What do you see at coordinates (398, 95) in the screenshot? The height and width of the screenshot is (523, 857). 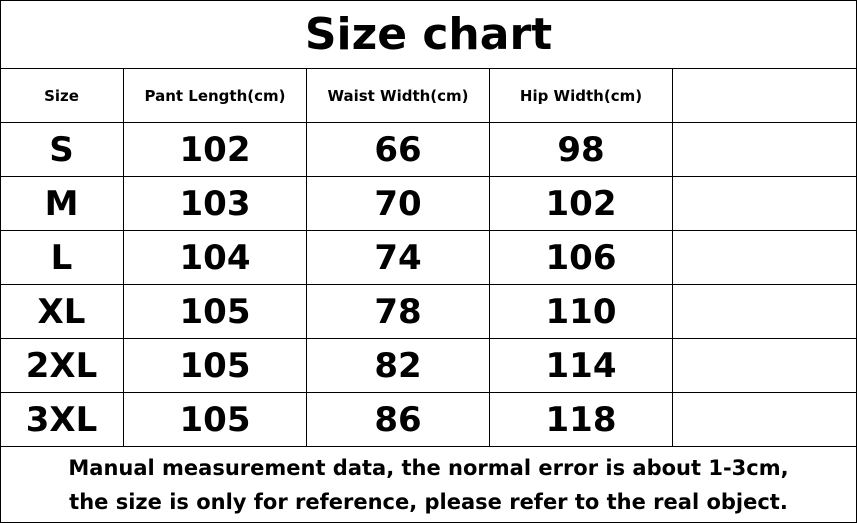 I see `header-cell: Waist Width(cm)` at bounding box center [398, 95].